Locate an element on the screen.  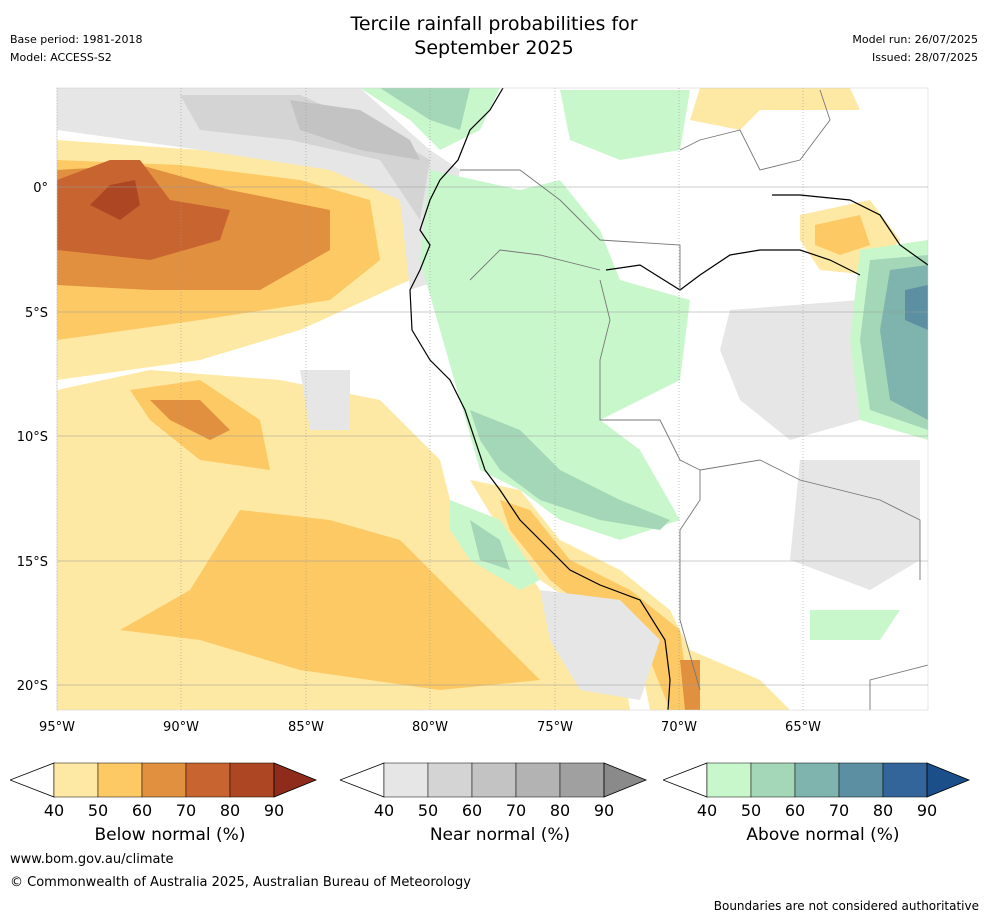
lat-label: 0° is located at coordinates (40, 188).